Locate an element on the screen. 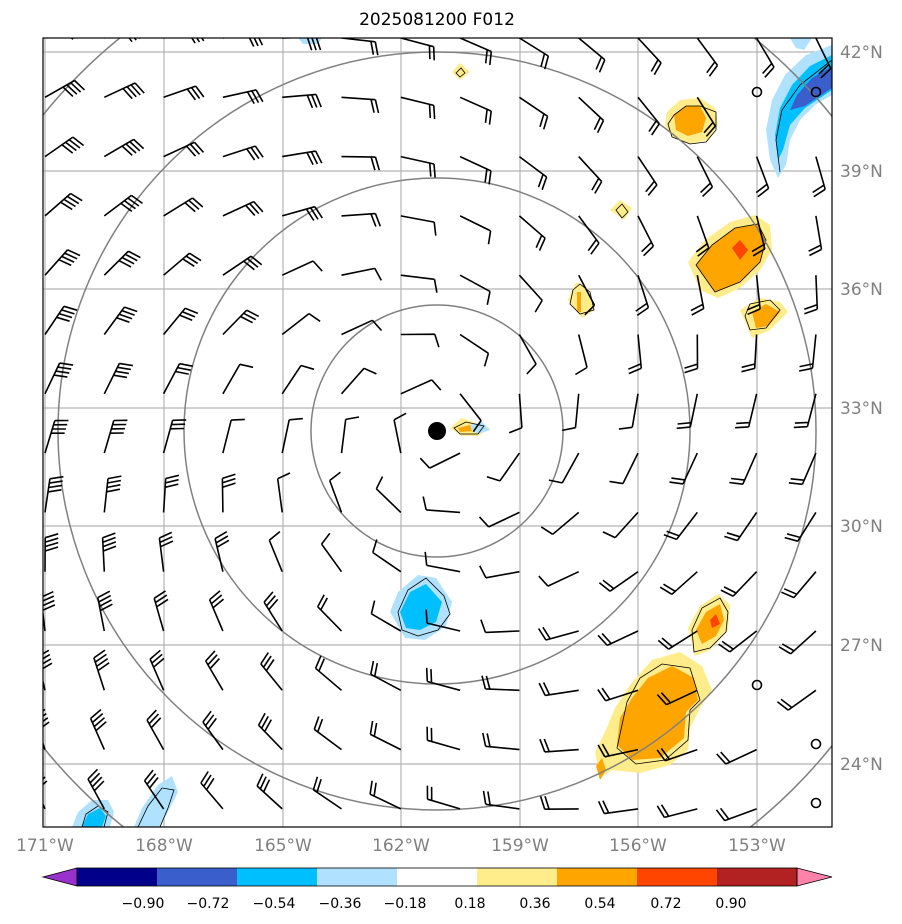  colorbar-tick-label: 0.54 is located at coordinates (599, 904).